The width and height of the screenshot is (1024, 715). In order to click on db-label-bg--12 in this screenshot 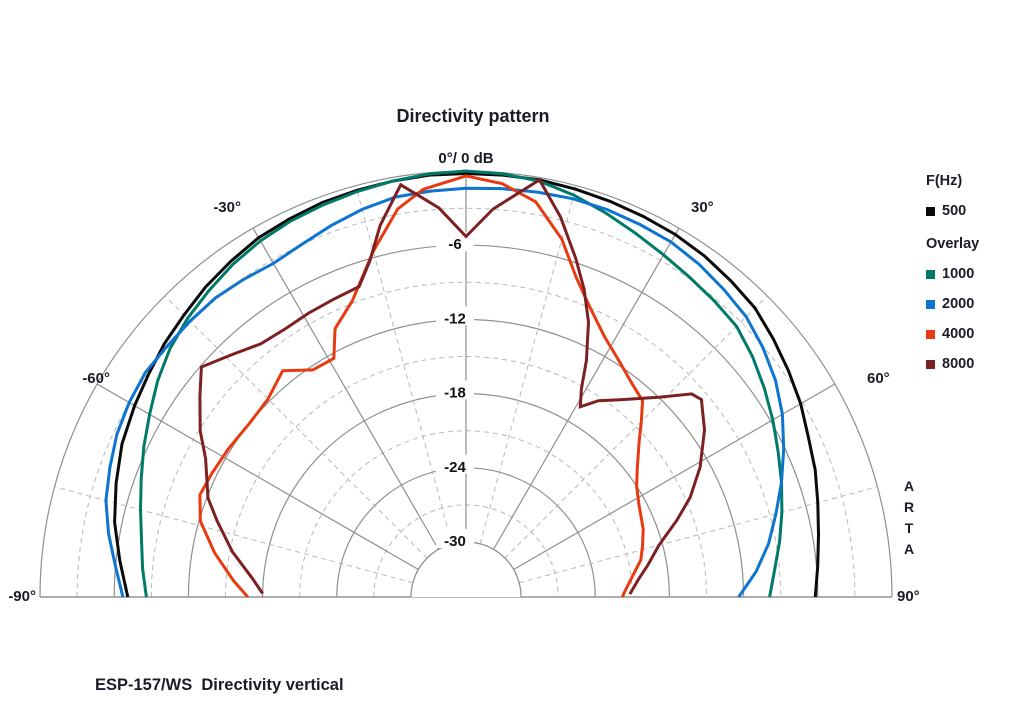, I will do `click(455, 316)`.